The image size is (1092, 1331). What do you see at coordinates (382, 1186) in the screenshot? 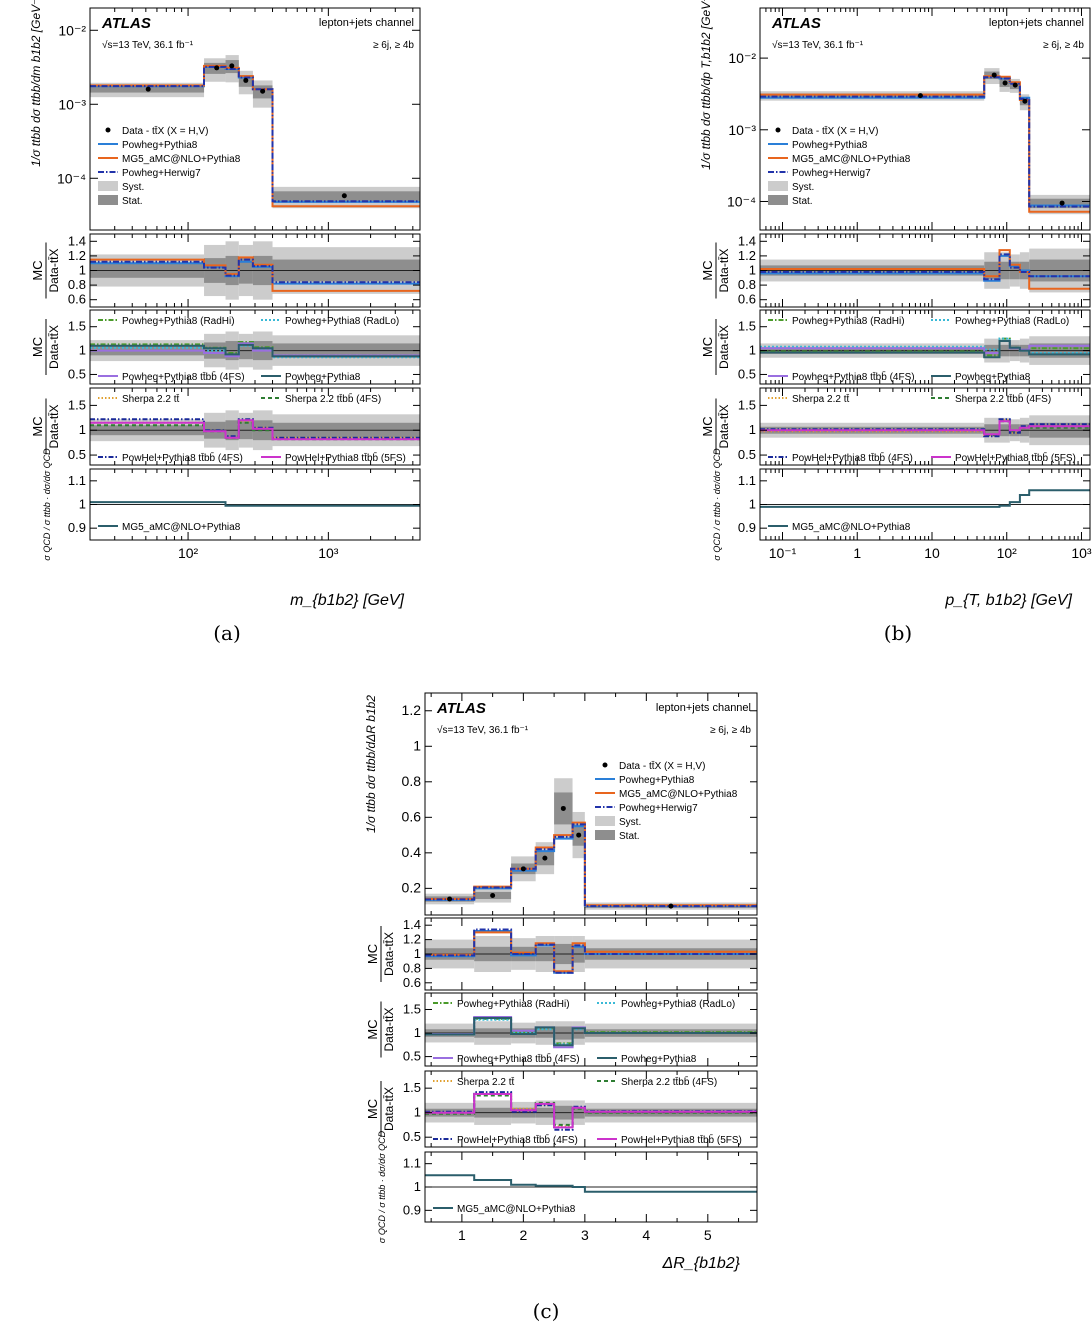
I see `qcd-ylabel: σ QCD / σ ttbb · dσ/dσ QCD` at bounding box center [382, 1186].